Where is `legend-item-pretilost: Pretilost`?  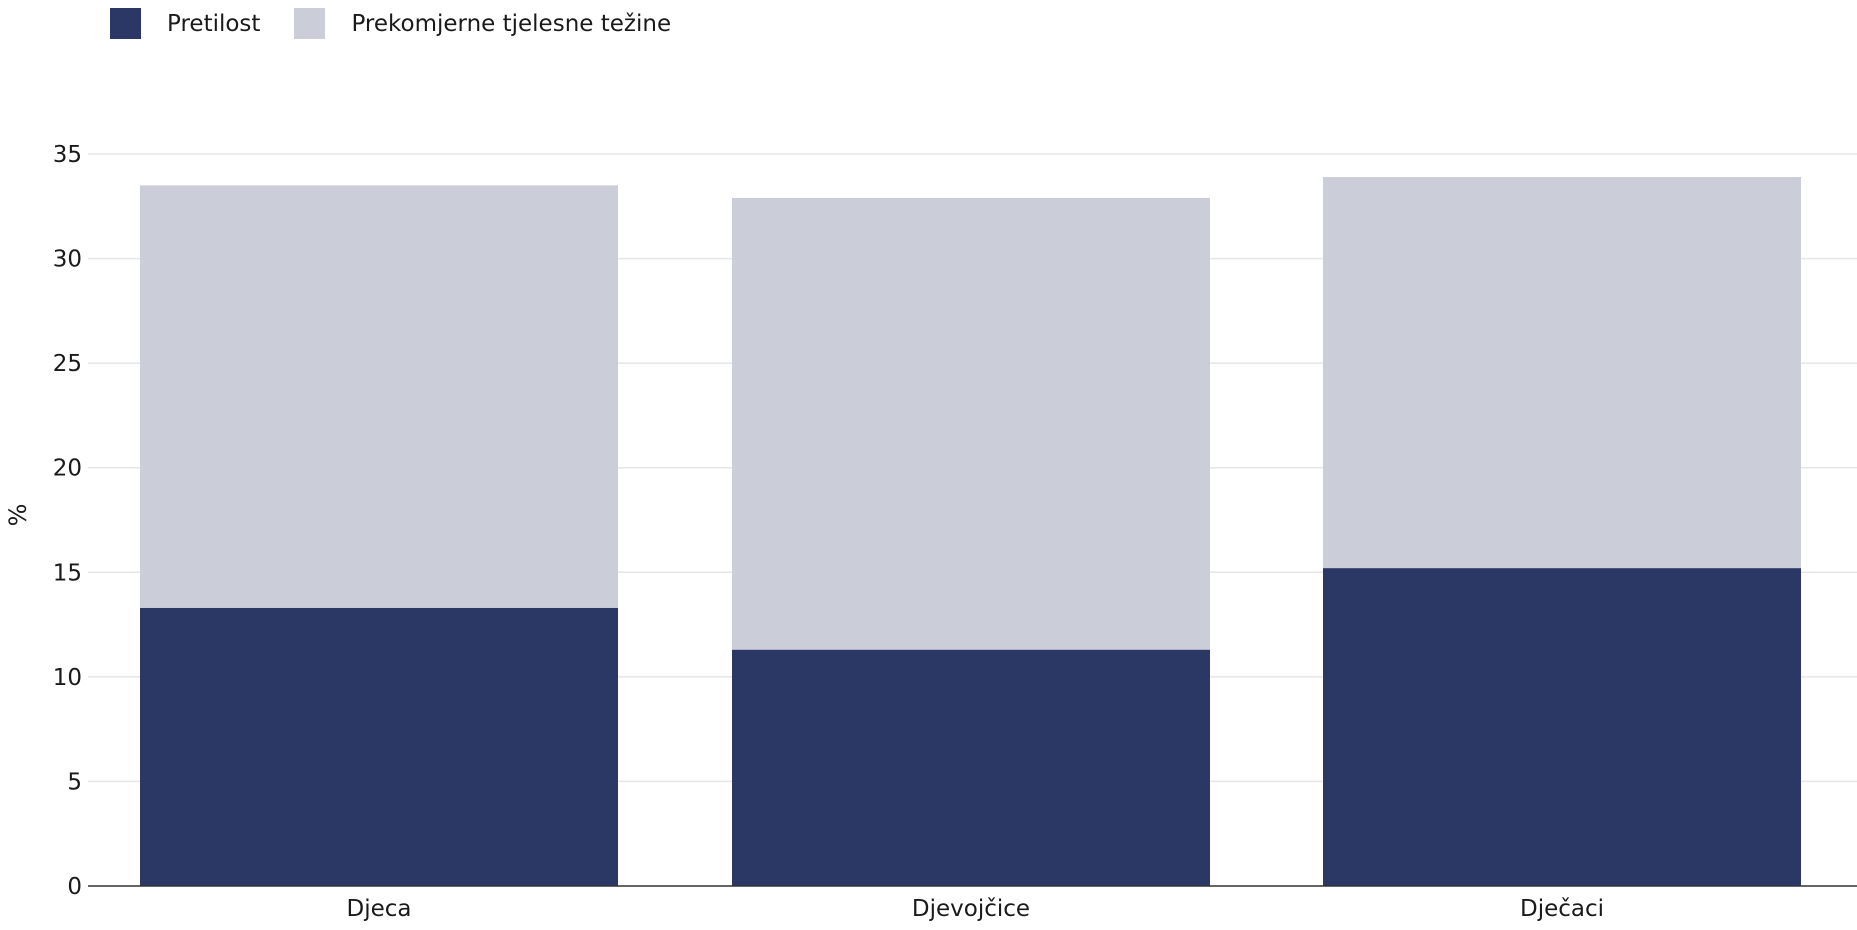
legend-item-pretilost: Pretilost is located at coordinates (185, 23).